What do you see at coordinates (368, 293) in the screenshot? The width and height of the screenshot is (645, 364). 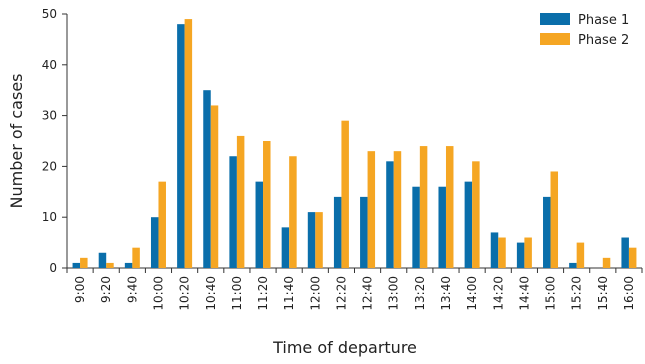 I see `x-tick-label: 12:40` at bounding box center [368, 293].